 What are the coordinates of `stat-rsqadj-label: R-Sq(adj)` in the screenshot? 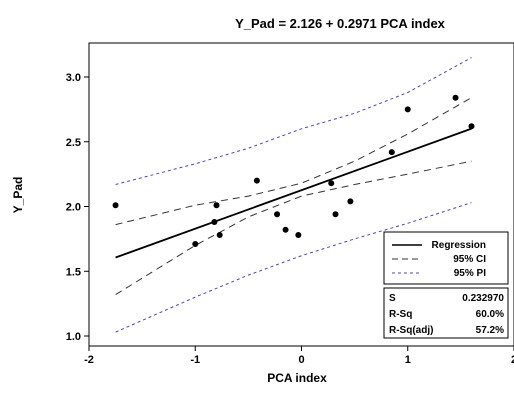 It's located at (411, 330).